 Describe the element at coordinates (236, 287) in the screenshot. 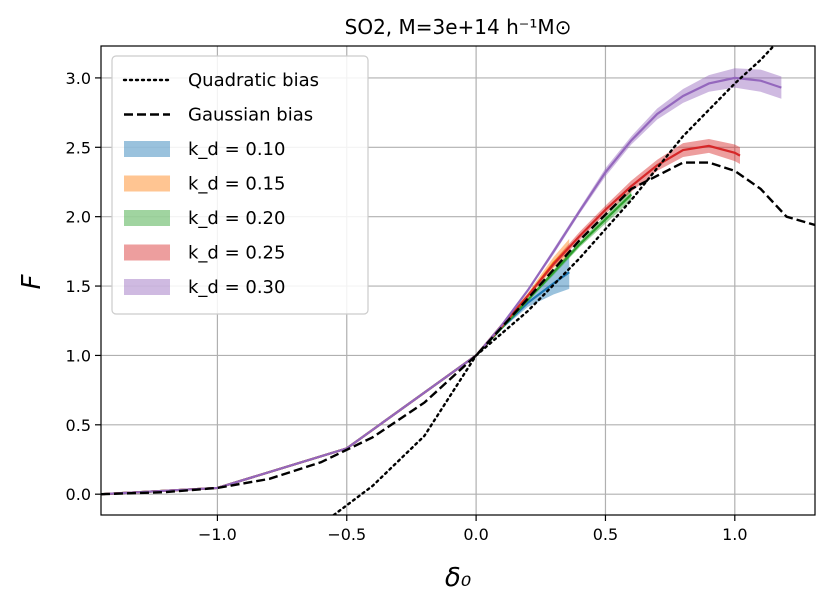

I see `legend-label: k_d = 0.30` at that location.